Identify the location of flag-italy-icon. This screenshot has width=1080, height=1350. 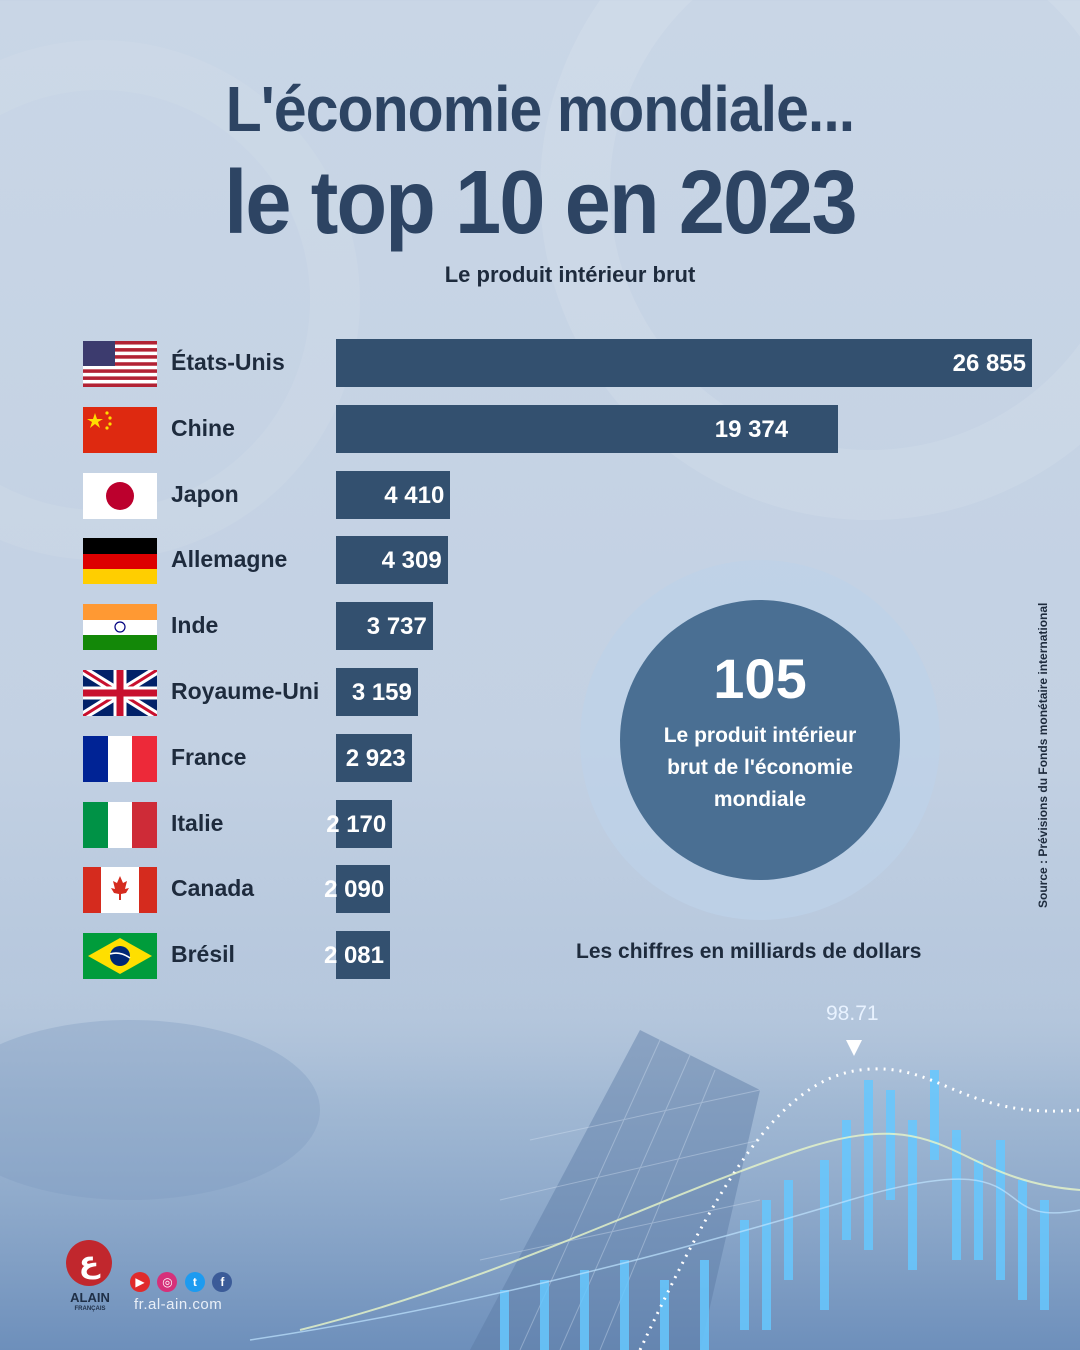
(120, 824).